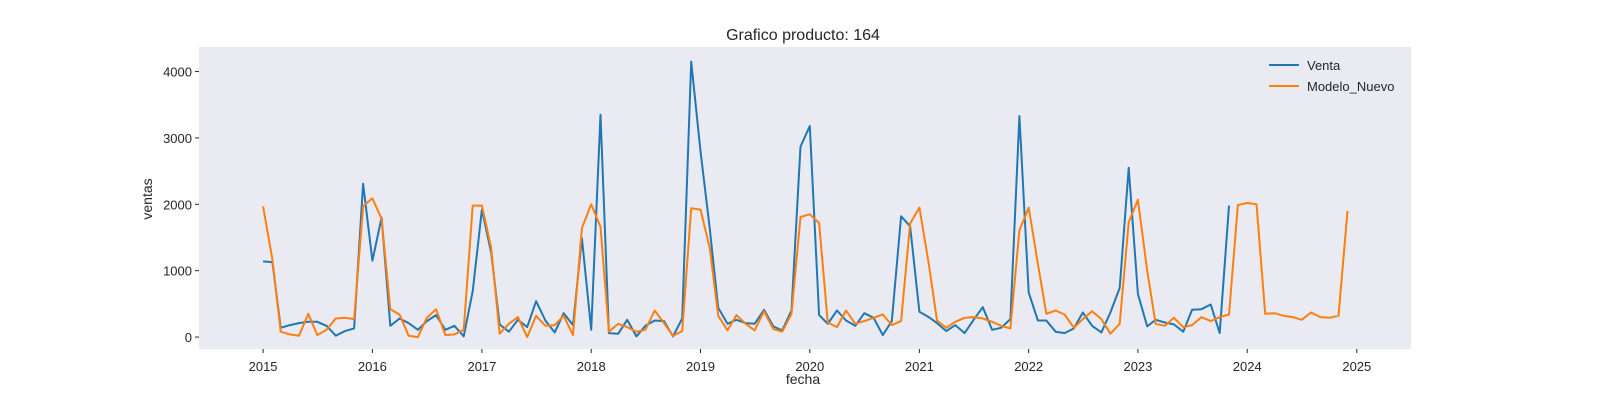 This screenshot has height=400, width=1600. Describe the element at coordinates (177, 138) in the screenshot. I see `y-tick-label: 3000` at that location.